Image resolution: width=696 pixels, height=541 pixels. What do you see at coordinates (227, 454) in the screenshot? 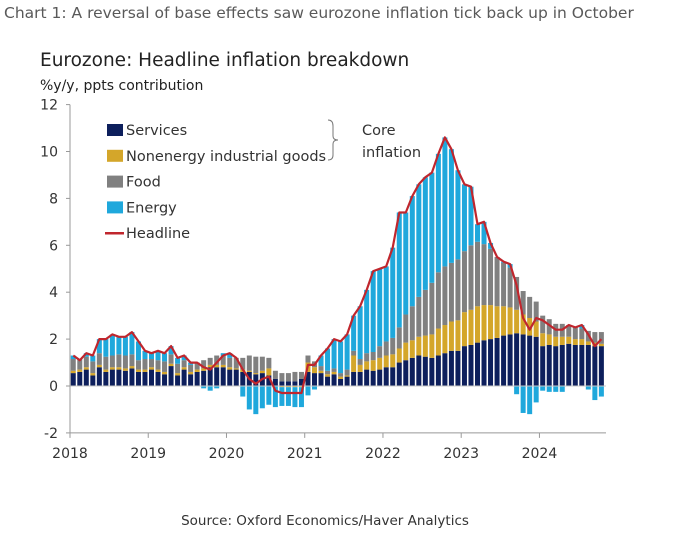
I see `x-tick-label: 2020` at bounding box center [227, 454].